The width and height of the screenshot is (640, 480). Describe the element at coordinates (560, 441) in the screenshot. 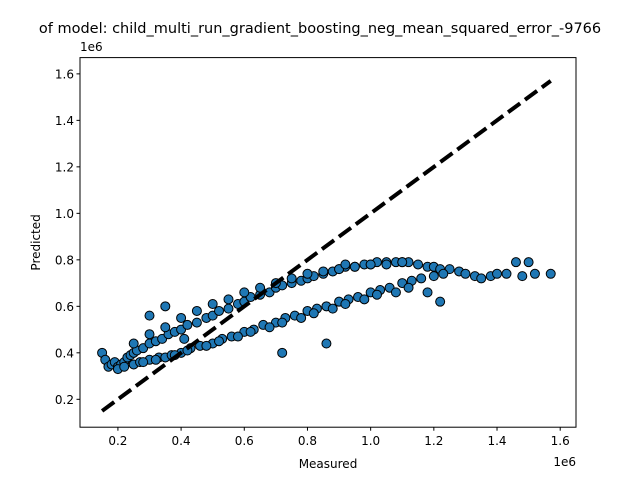

I see `x-tick-label: 1.6` at that location.